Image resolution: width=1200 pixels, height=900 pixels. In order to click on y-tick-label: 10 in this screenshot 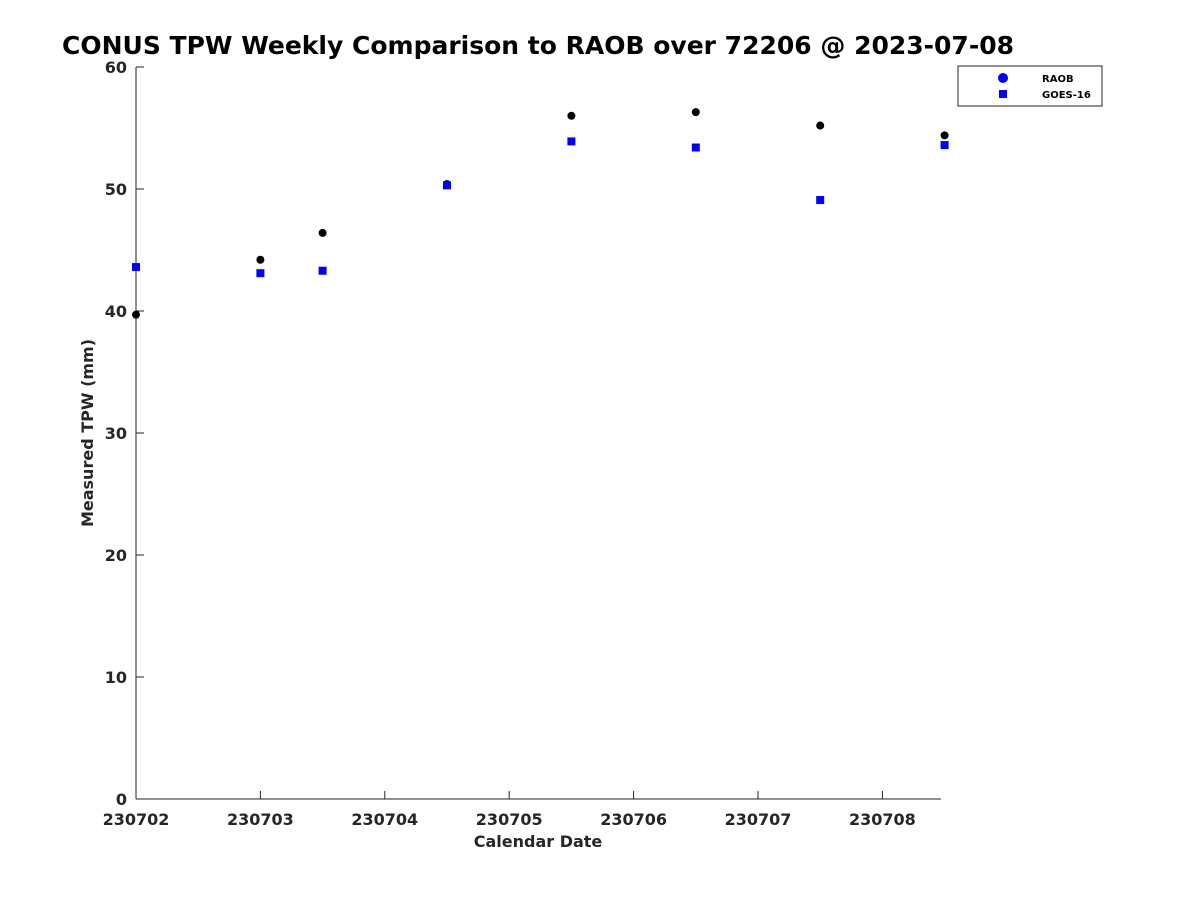, I will do `click(116, 677)`.